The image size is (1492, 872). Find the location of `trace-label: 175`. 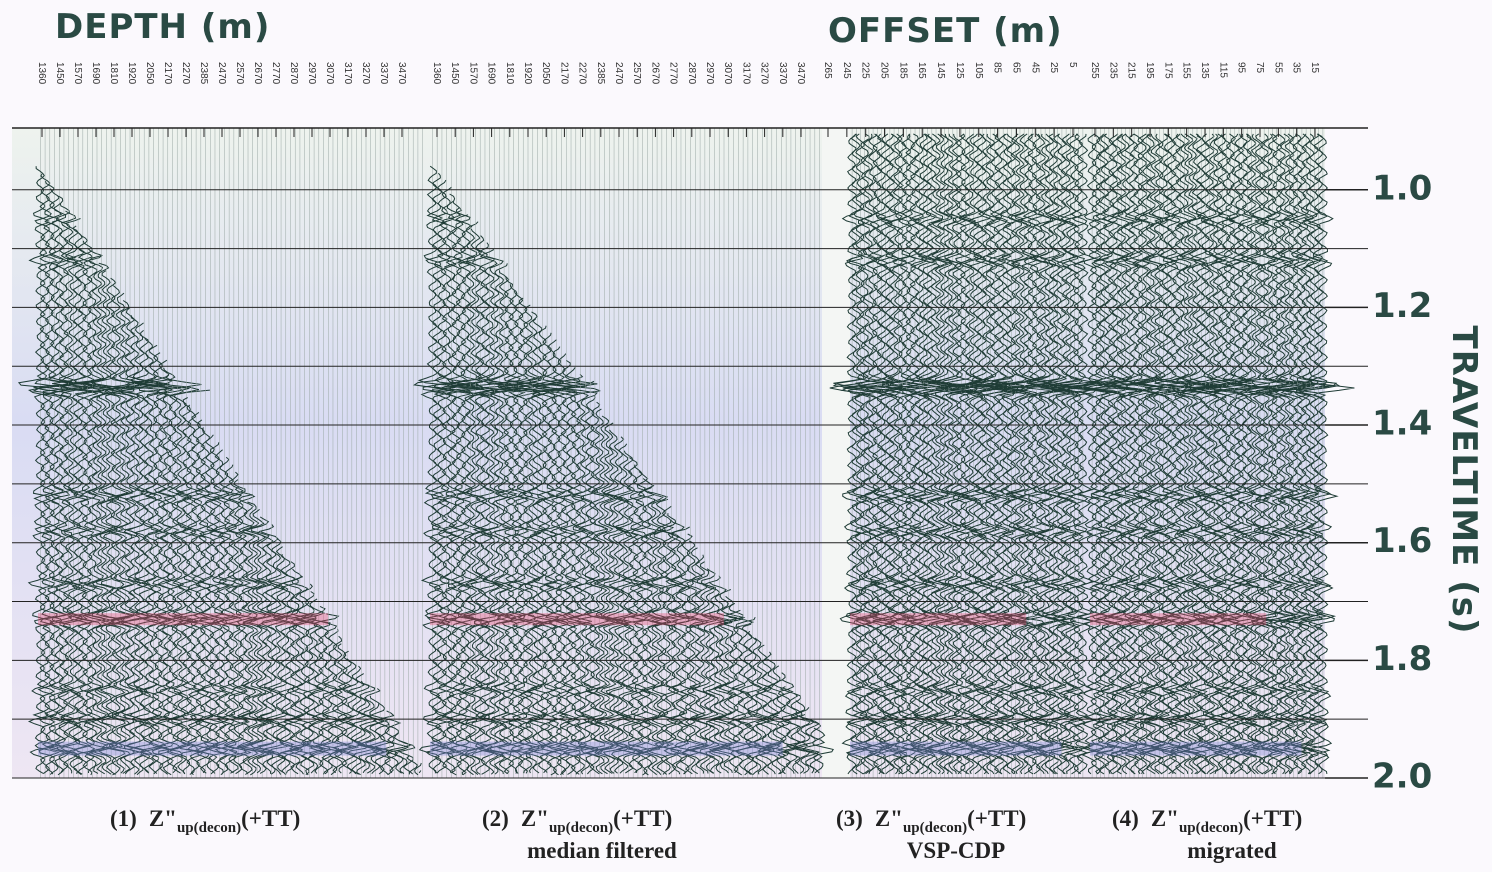

trace-label: 175 is located at coordinates (1167, 70).